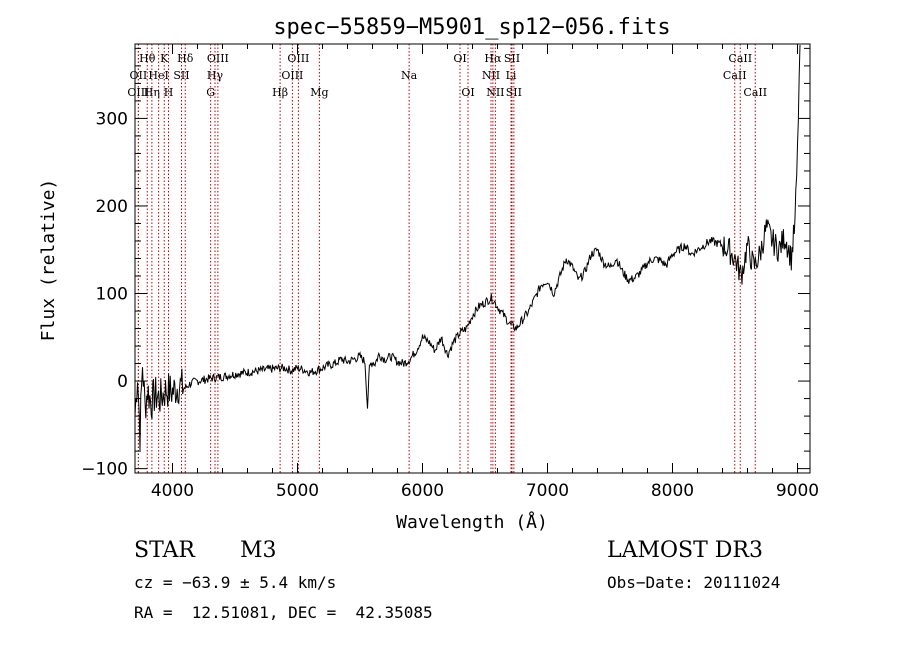 The height and width of the screenshot is (649, 900). Describe the element at coordinates (139, 75) in the screenshot. I see `emission-line-label-9: OII` at that location.